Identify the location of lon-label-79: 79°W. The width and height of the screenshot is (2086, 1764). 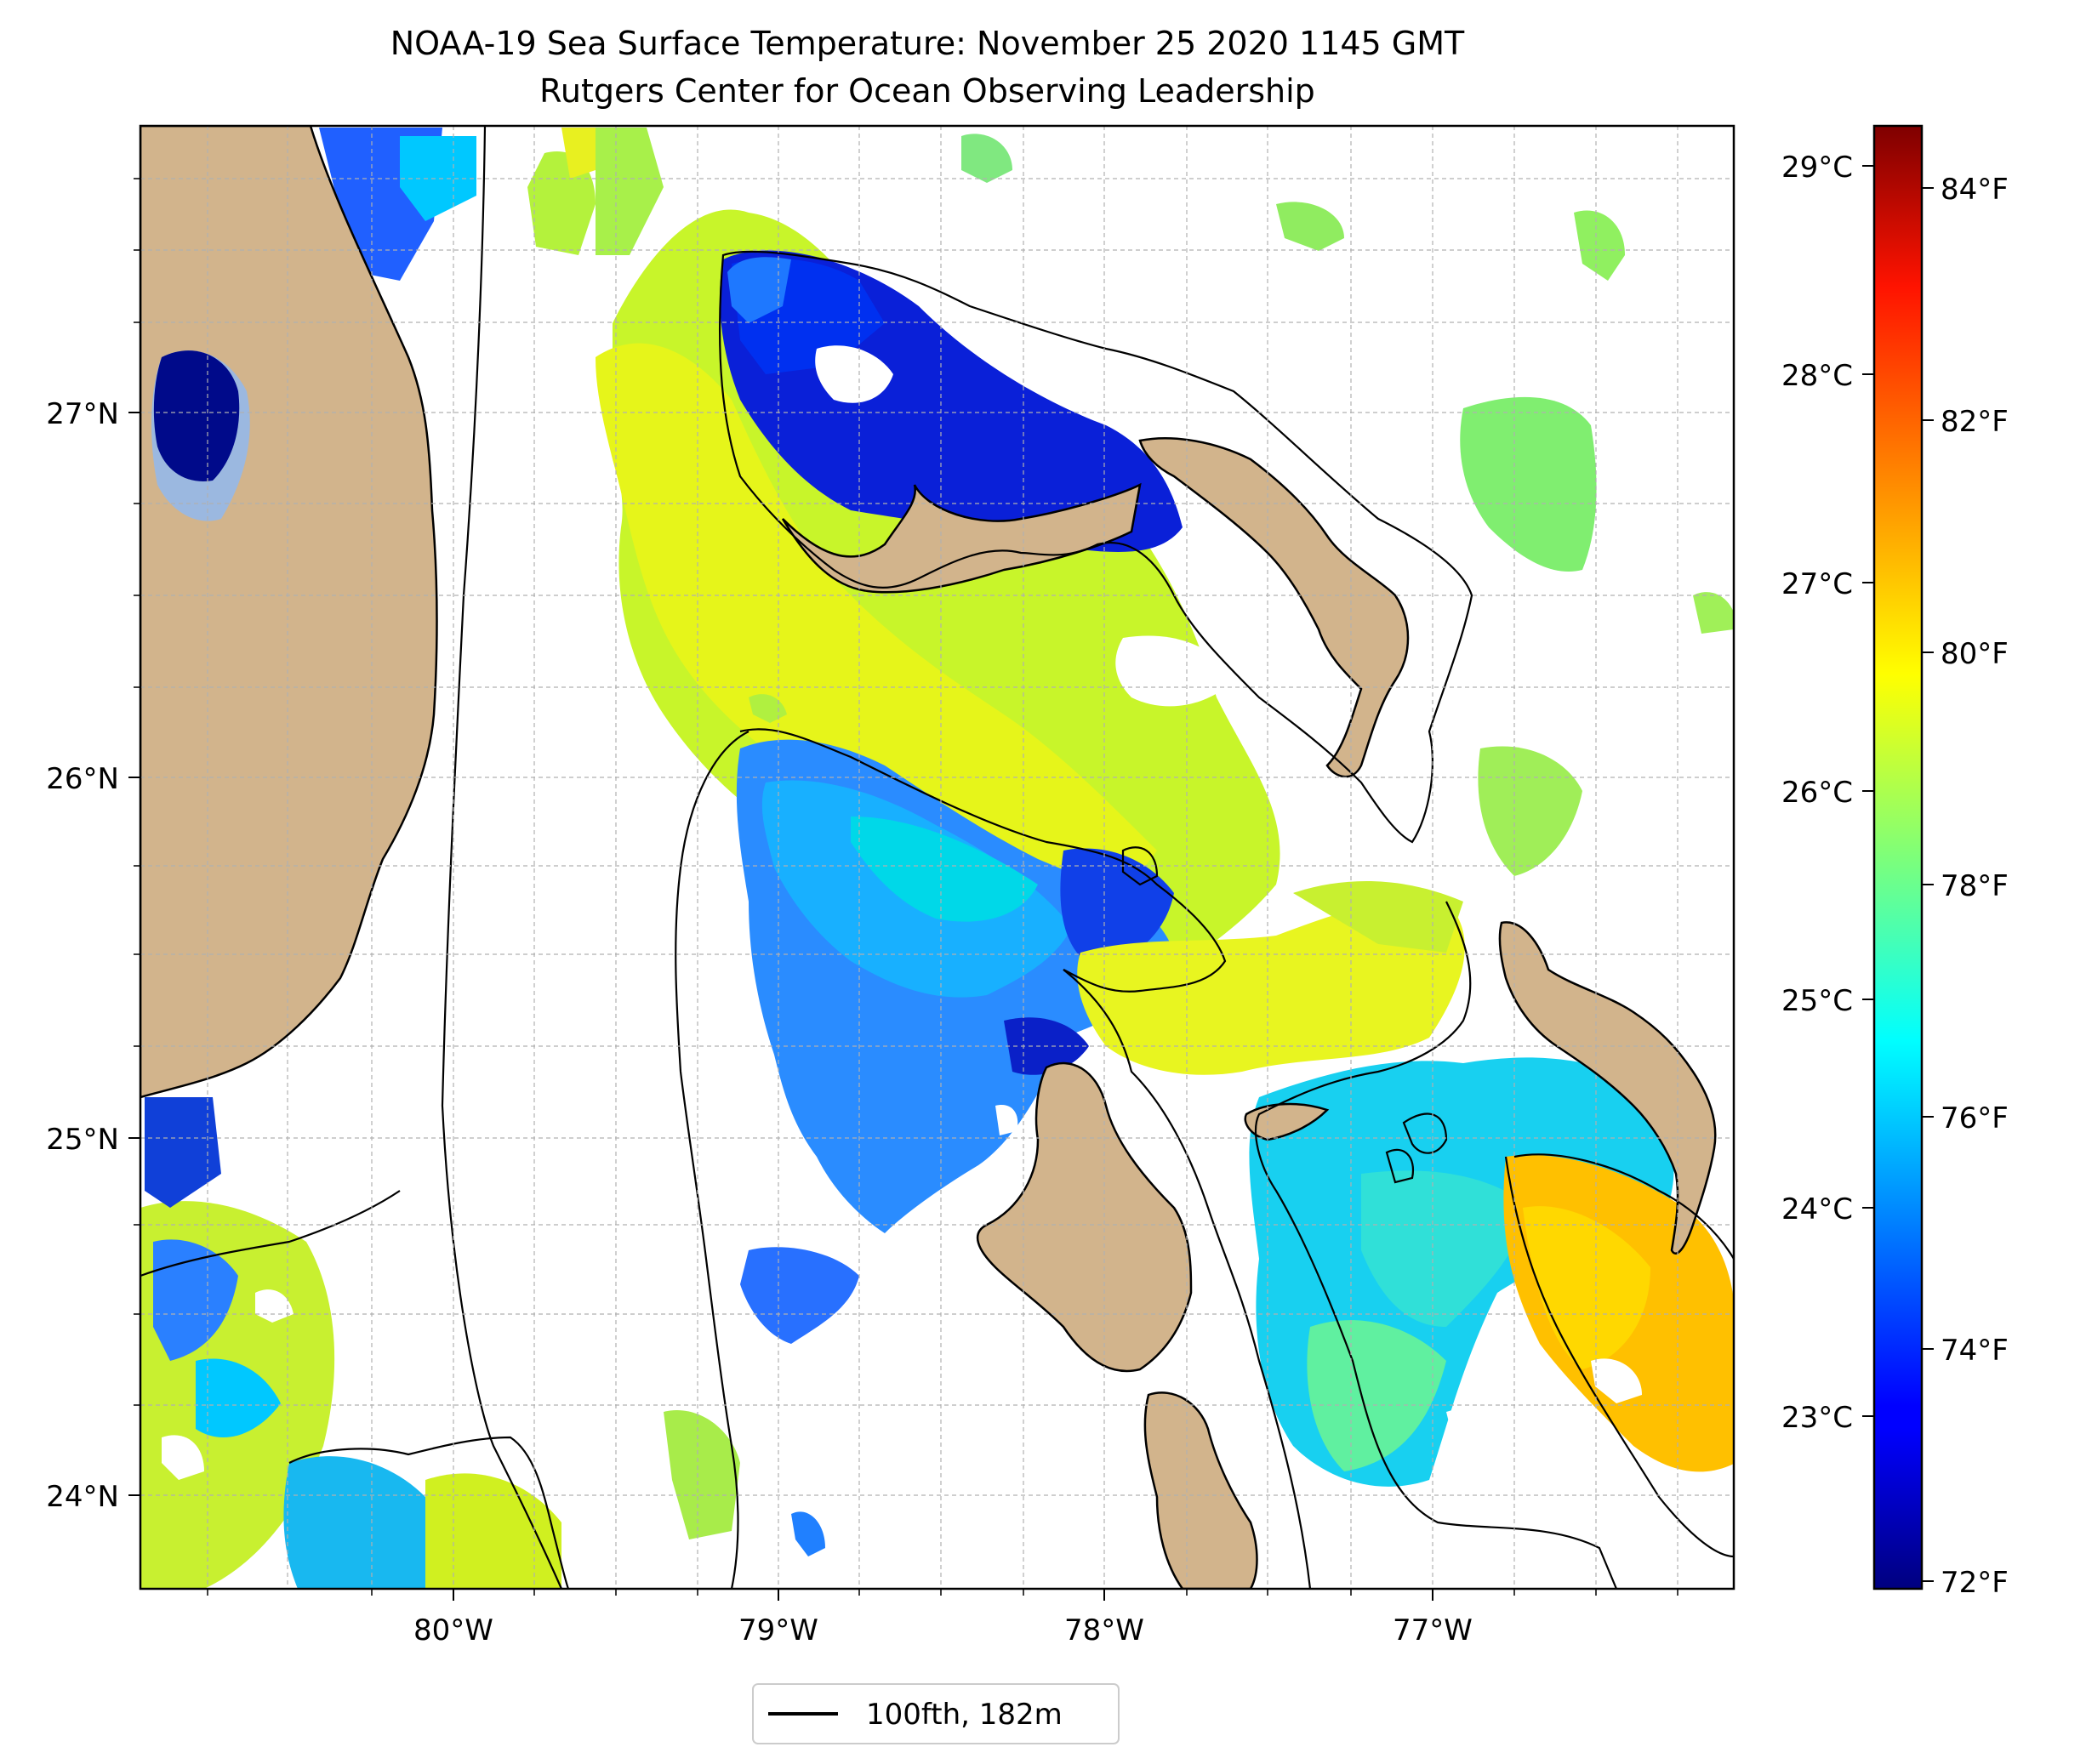
(778, 1630).